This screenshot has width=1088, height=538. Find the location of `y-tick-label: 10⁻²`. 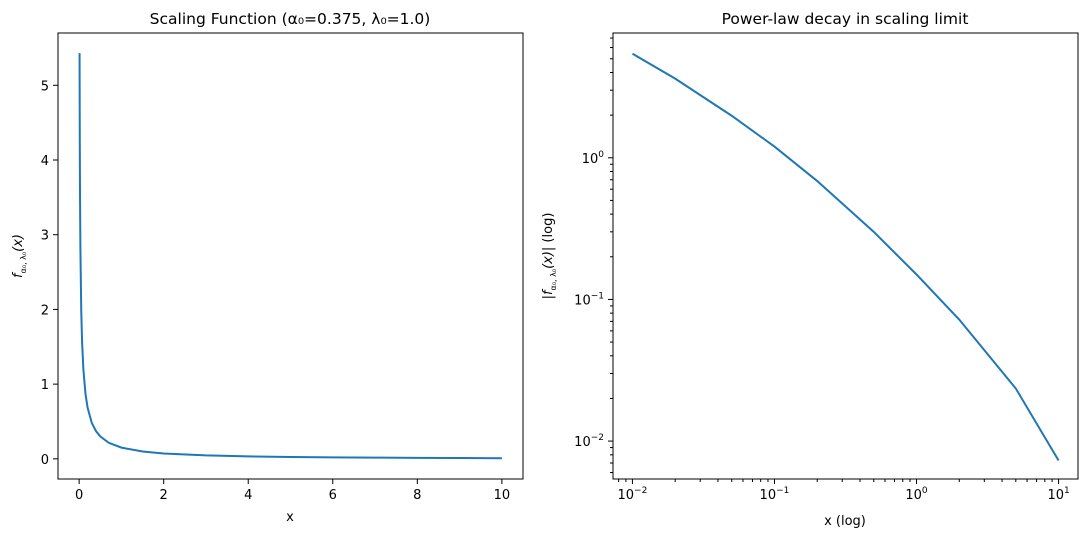

y-tick-label: 10⁻² is located at coordinates (589, 441).